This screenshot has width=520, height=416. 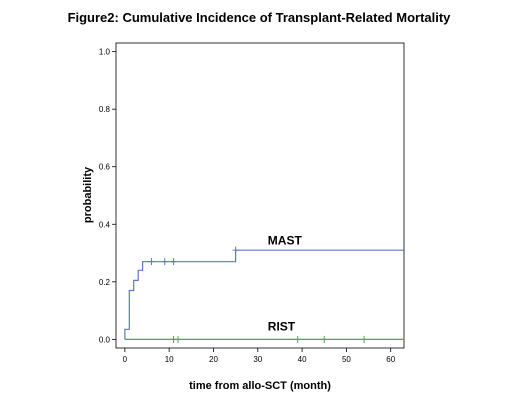 I want to click on x-tick-label: 0, so click(x=125, y=359).